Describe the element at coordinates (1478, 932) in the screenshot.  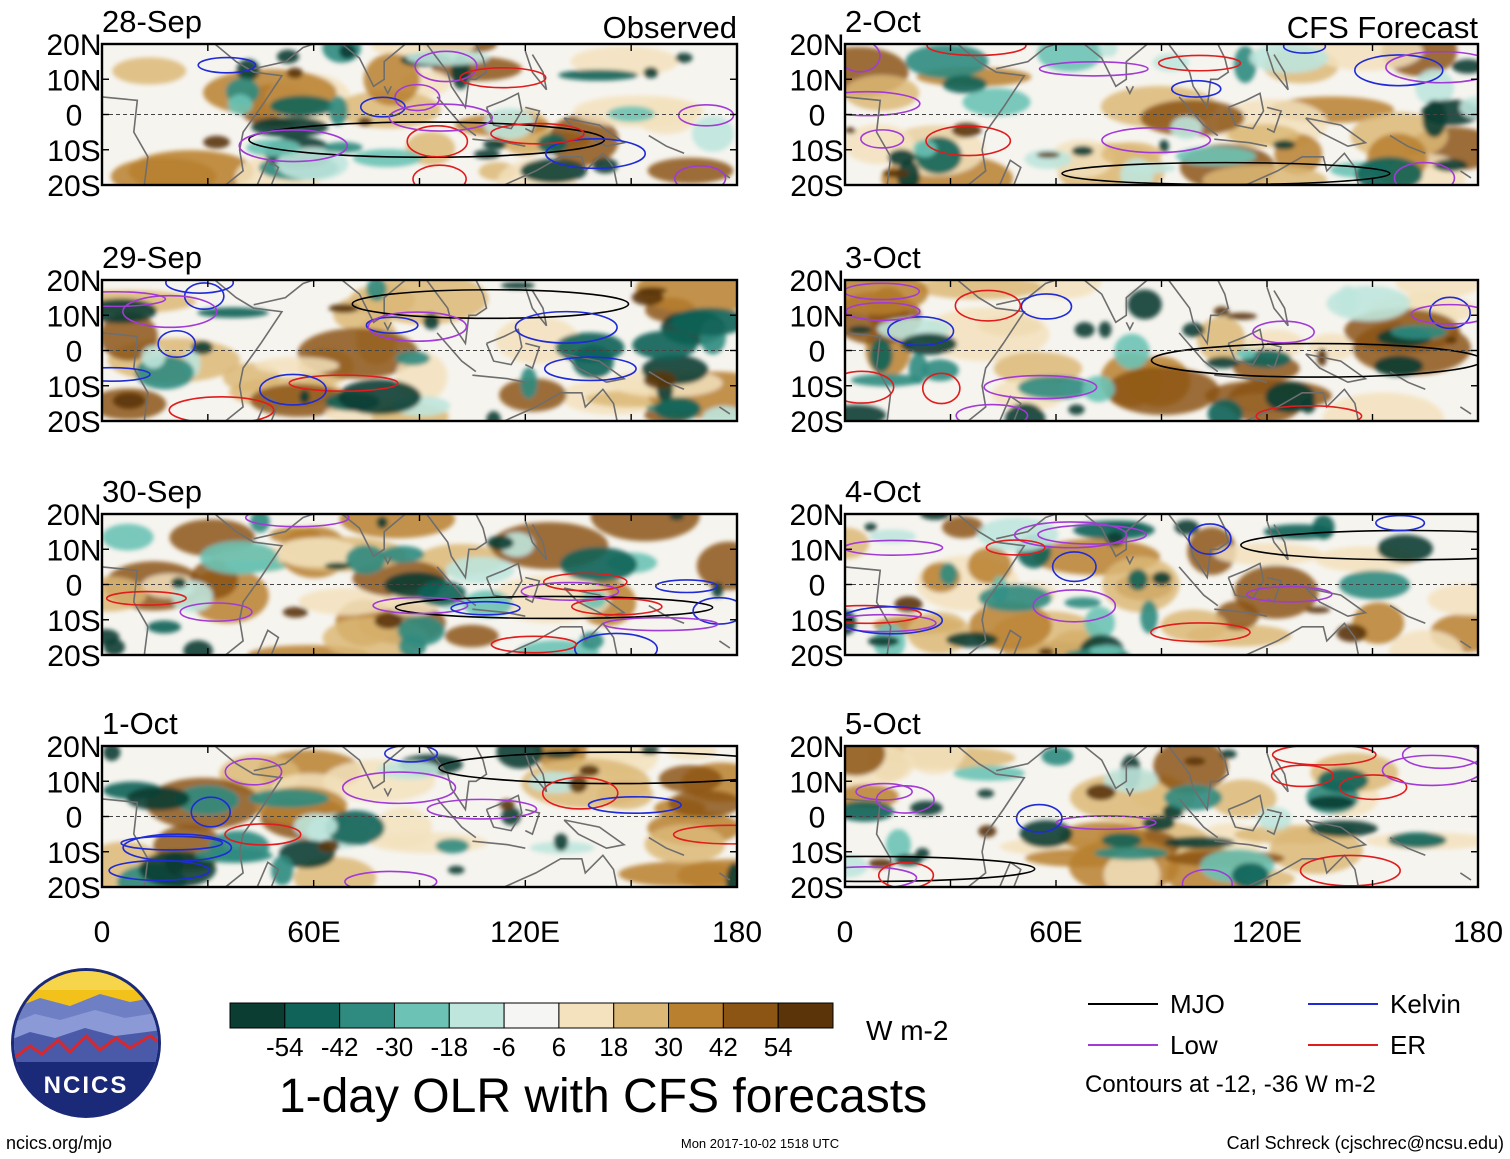
I see `lon-label-180: 180` at that location.